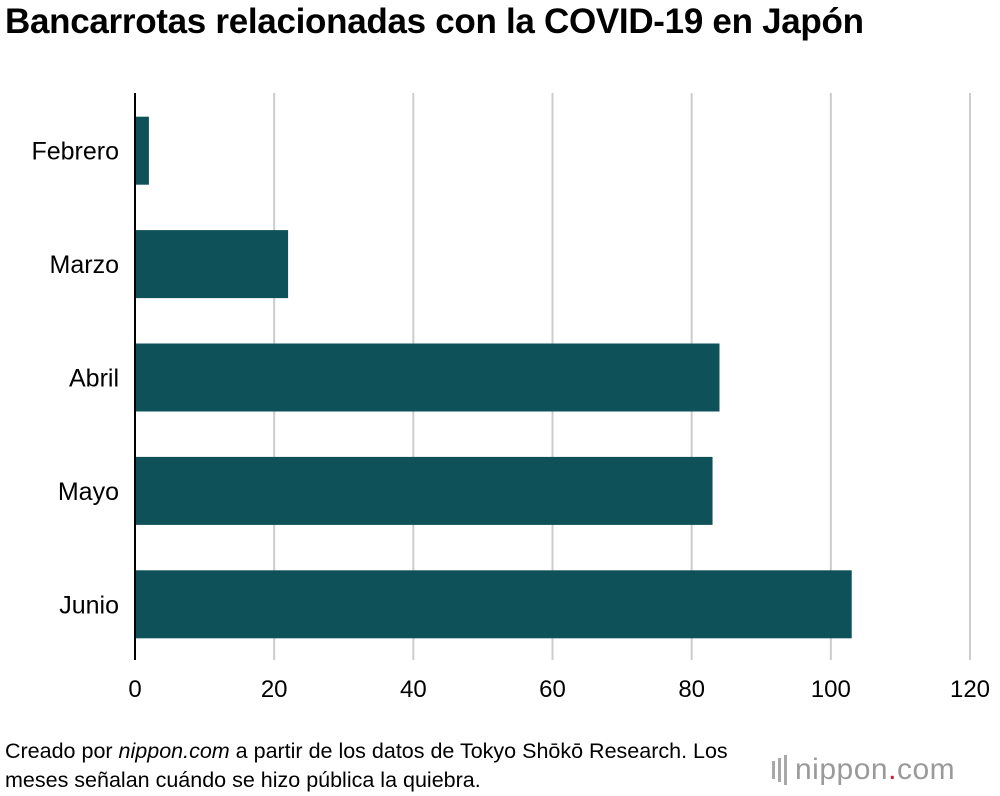 The width and height of the screenshot is (1000, 796). I want to click on logo-bars-icon, so click(779, 770).